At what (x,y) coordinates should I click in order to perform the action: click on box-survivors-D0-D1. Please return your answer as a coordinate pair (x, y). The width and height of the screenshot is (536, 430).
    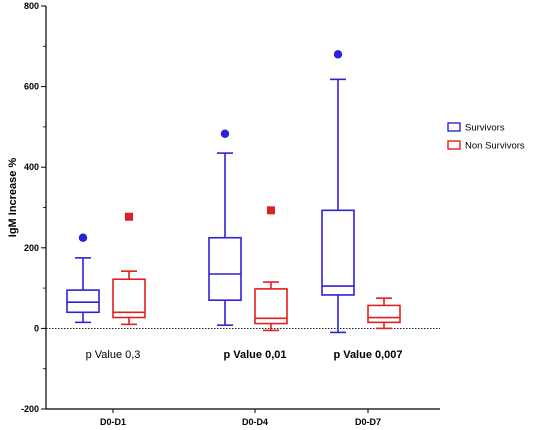
    Looking at the image, I should click on (83, 278).